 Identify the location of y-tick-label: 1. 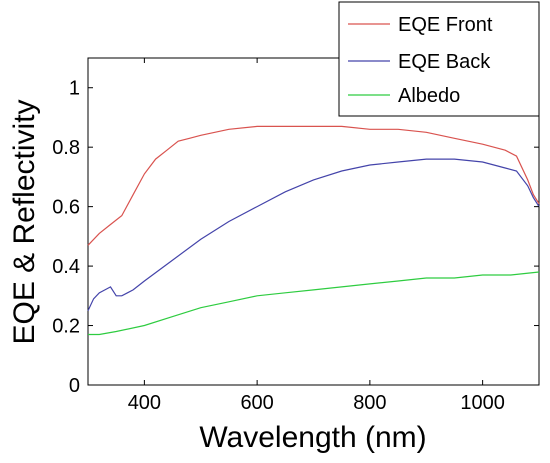
(74, 89).